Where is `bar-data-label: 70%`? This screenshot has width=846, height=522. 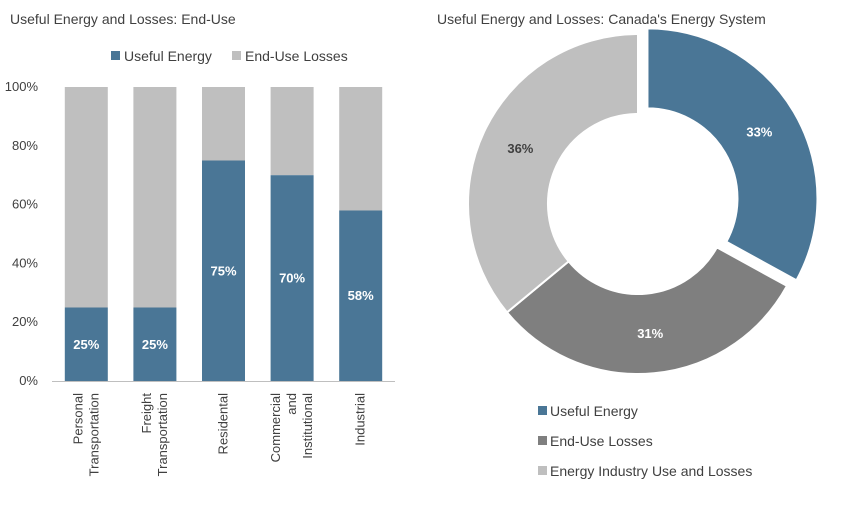 bar-data-label: 70% is located at coordinates (292, 278).